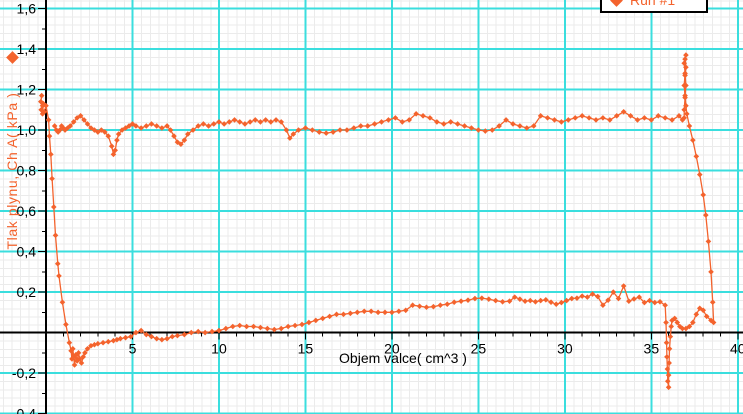  What do you see at coordinates (565, 349) in the screenshot?
I see `tick-label: 30` at bounding box center [565, 349].